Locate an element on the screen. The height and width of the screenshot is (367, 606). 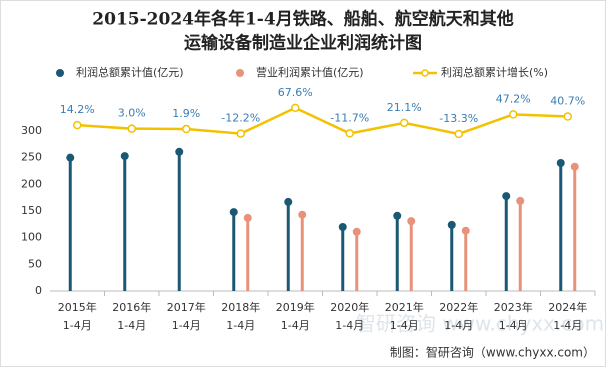
growth-line is located at coordinates (322, 121).